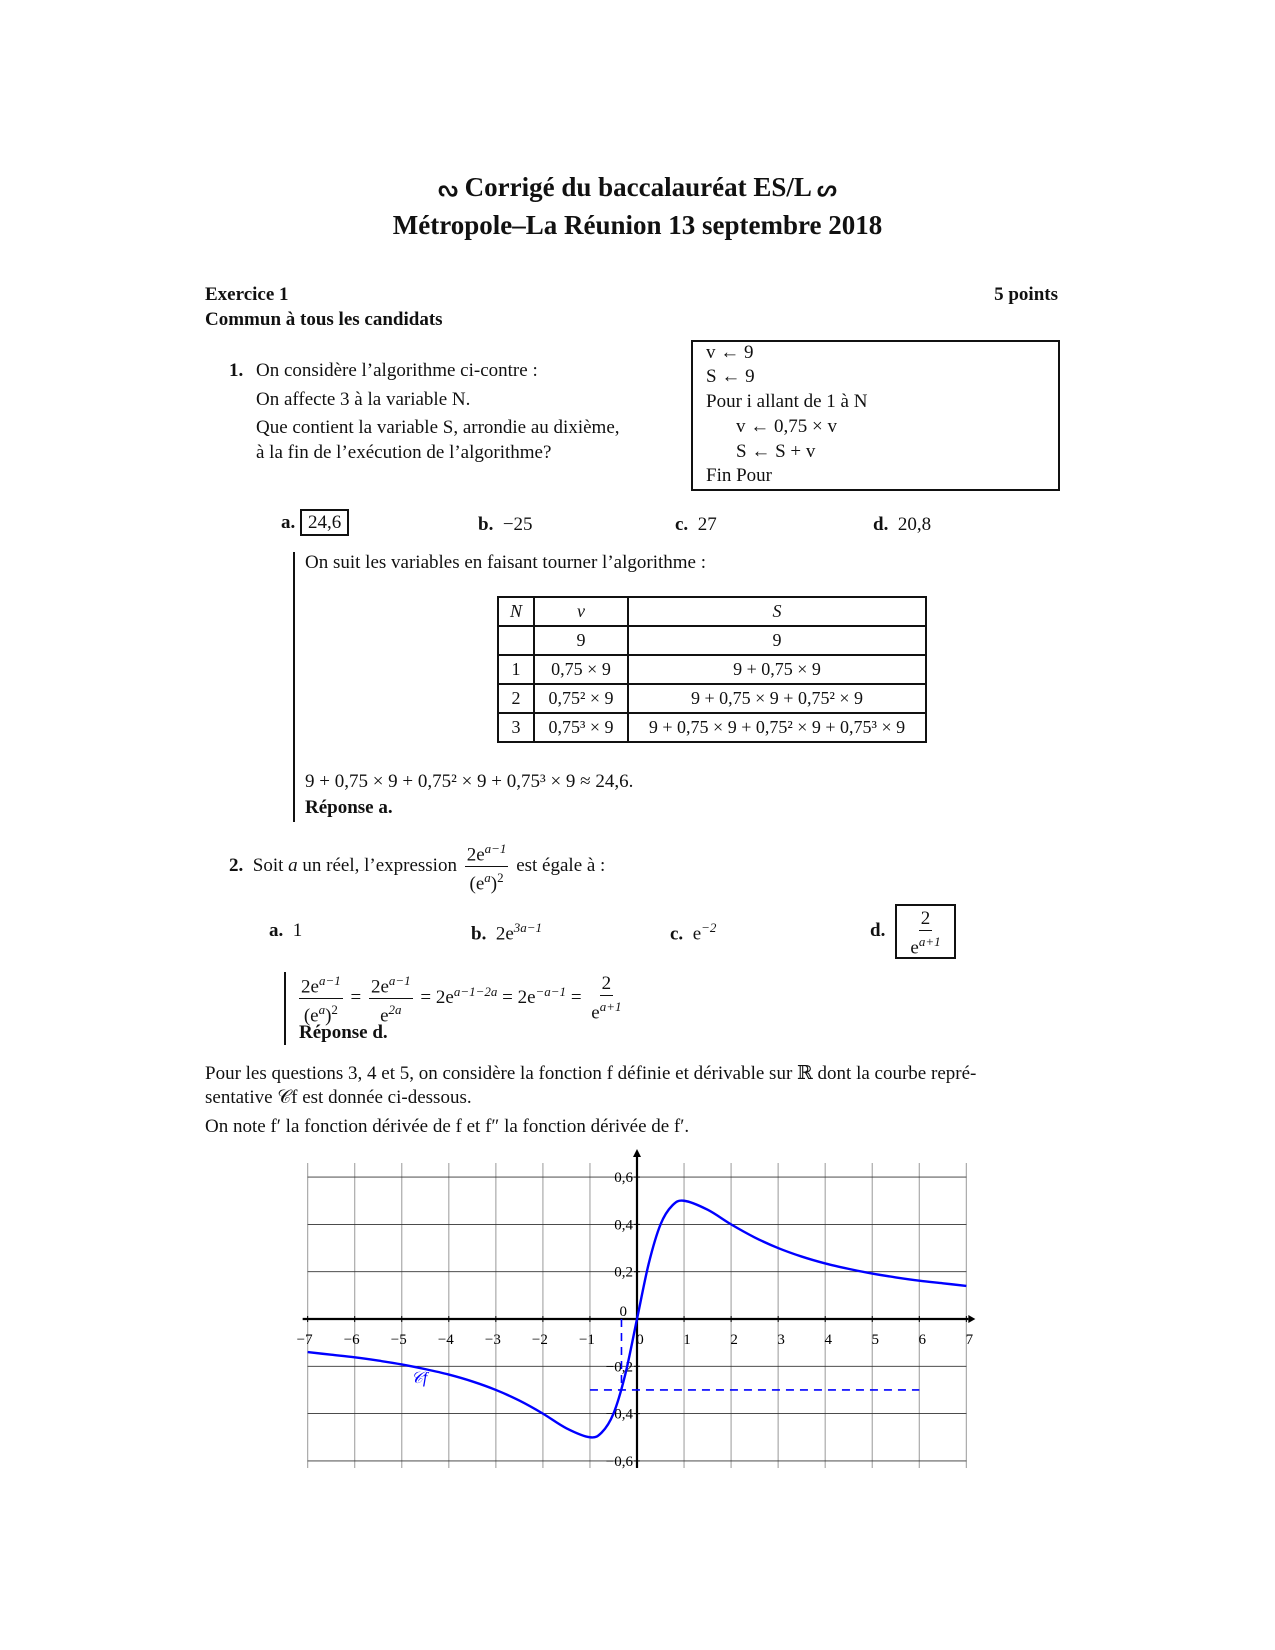 This screenshot has width=1275, height=1650. What do you see at coordinates (876, 1340) in the screenshot?
I see `x-tick-label: 5` at bounding box center [876, 1340].